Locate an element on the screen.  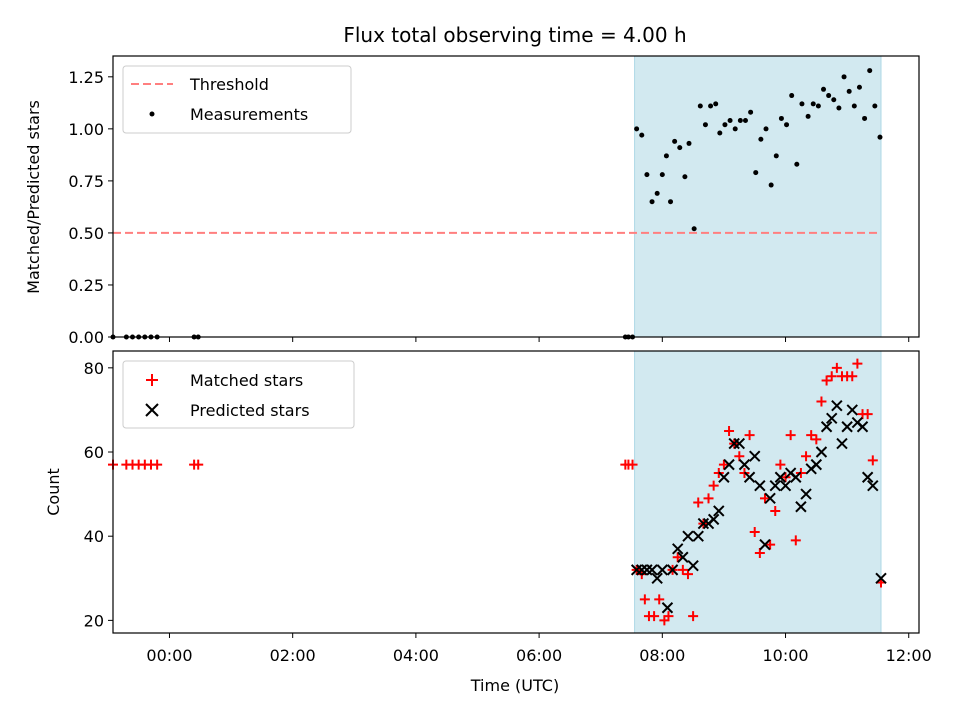
bottom-y-tick-label: 20 is located at coordinates (94, 620).